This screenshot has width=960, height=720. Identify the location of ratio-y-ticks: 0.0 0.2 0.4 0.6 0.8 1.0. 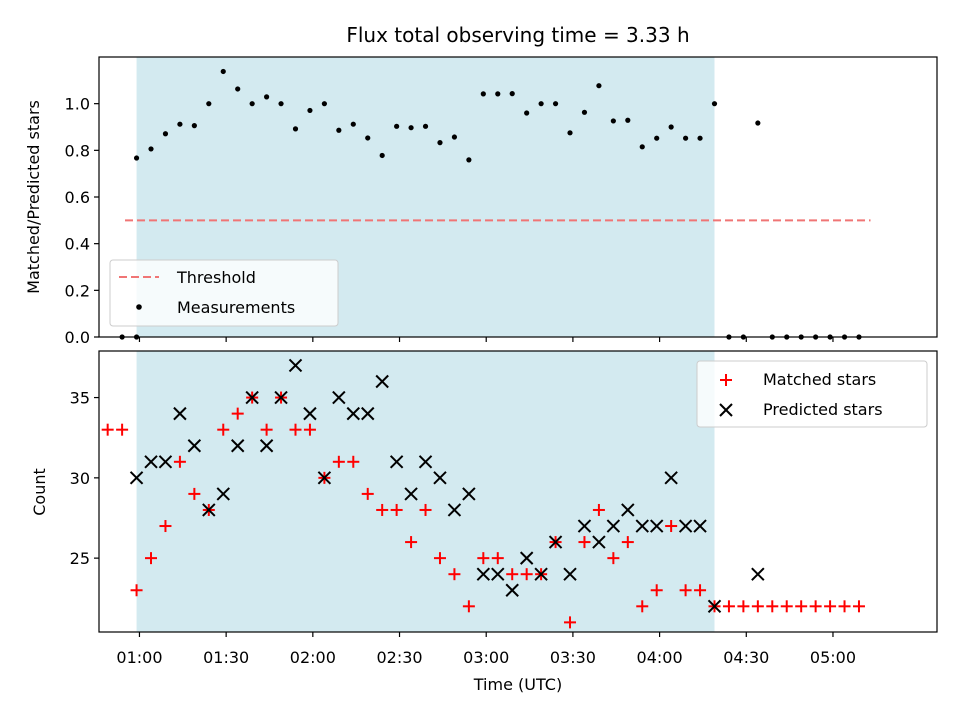
(82, 221).